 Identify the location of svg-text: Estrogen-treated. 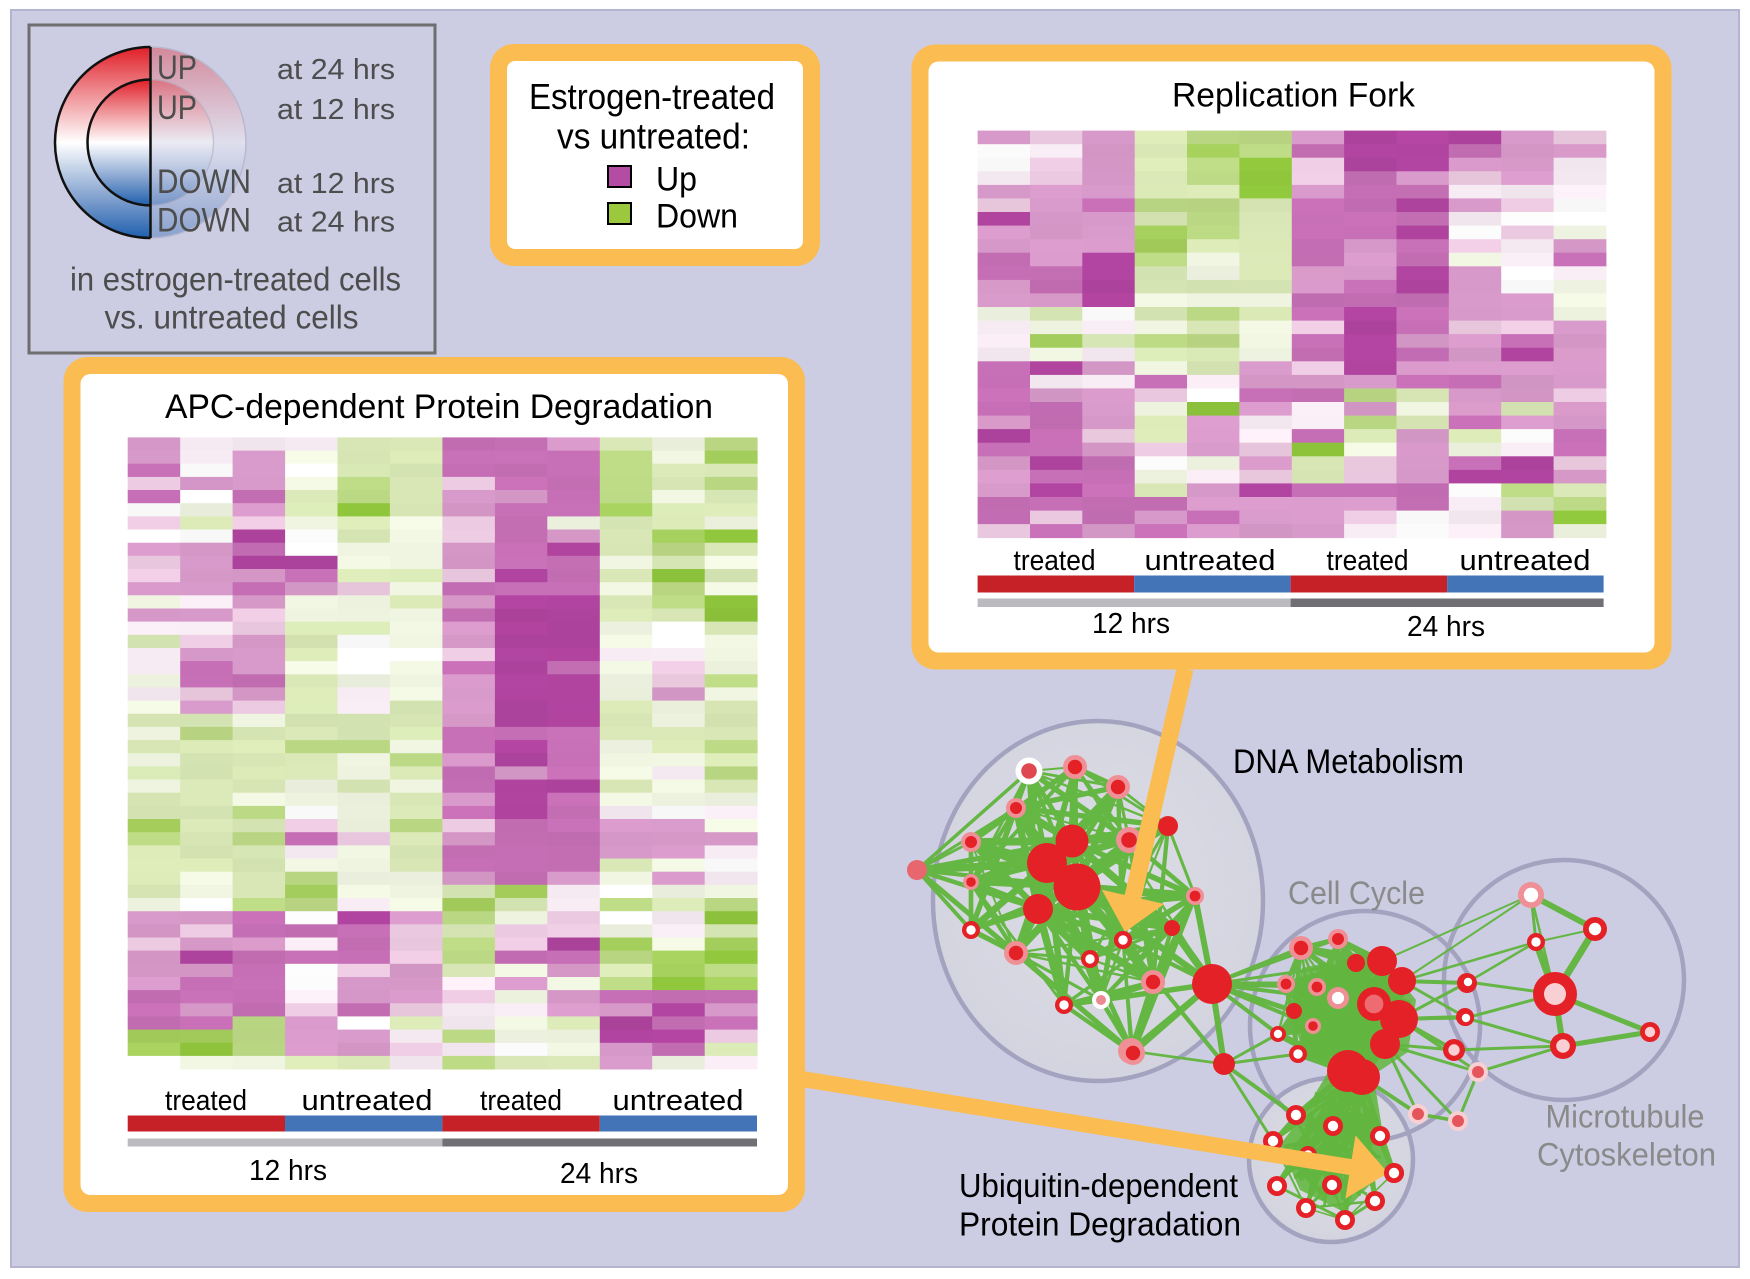
(652, 96).